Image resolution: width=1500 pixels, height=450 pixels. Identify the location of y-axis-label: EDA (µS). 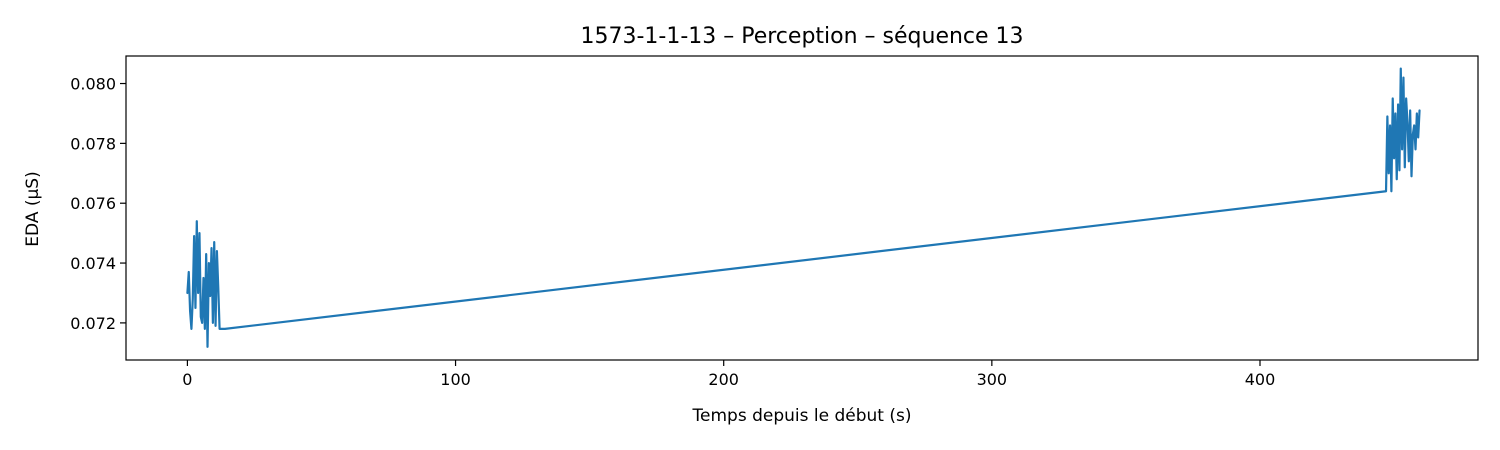
(33, 208).